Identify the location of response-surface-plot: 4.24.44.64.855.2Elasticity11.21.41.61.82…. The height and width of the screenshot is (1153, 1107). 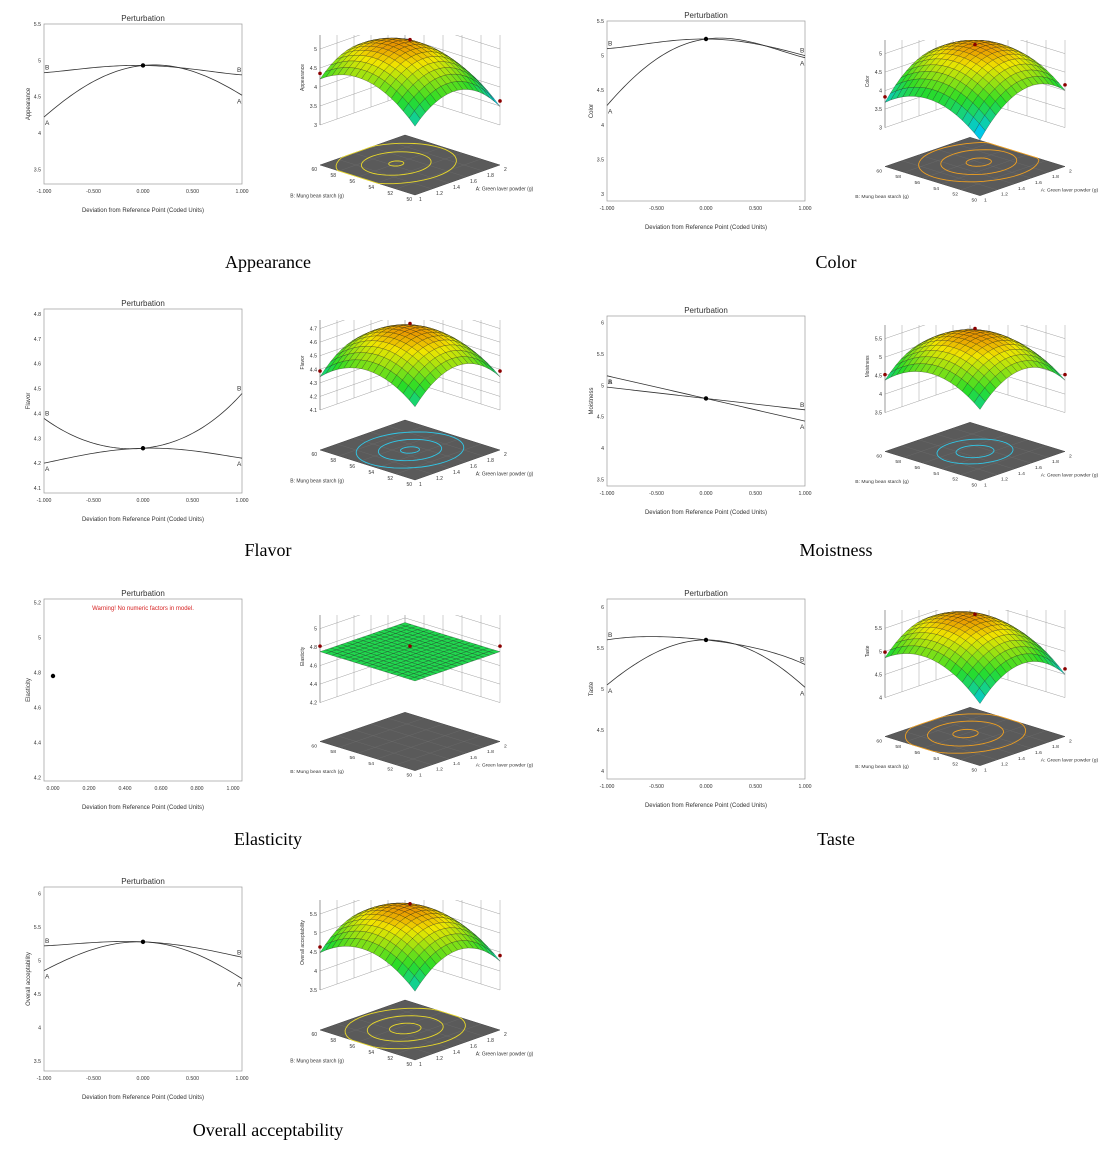
(412, 696).